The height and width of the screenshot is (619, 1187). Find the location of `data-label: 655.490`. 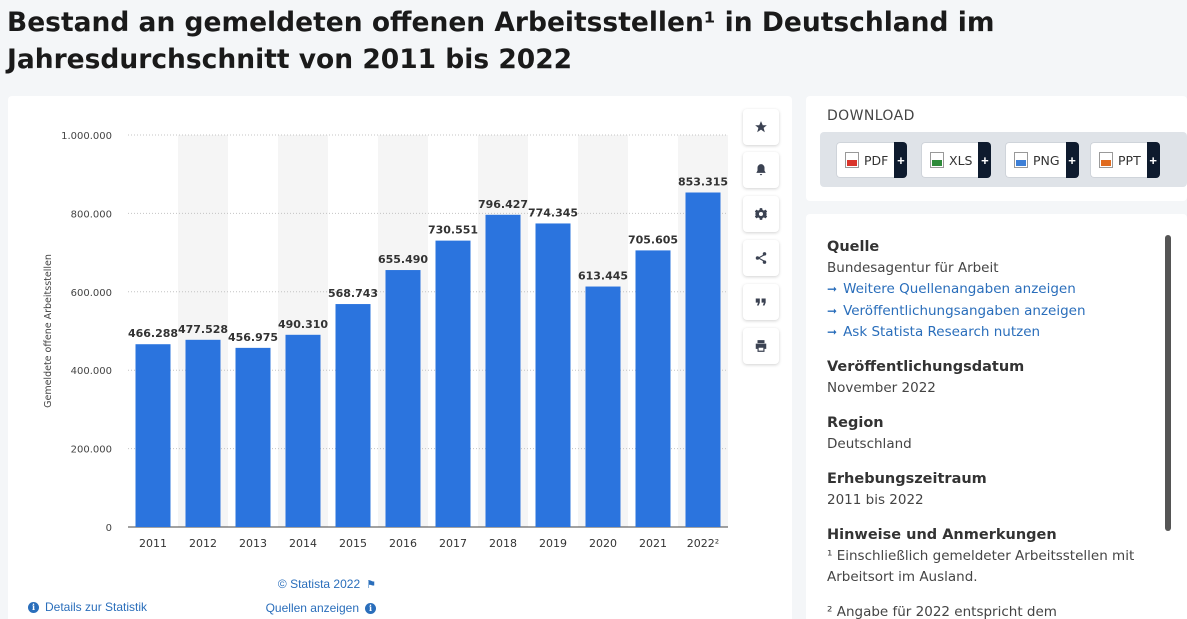

data-label: 655.490 is located at coordinates (403, 259).